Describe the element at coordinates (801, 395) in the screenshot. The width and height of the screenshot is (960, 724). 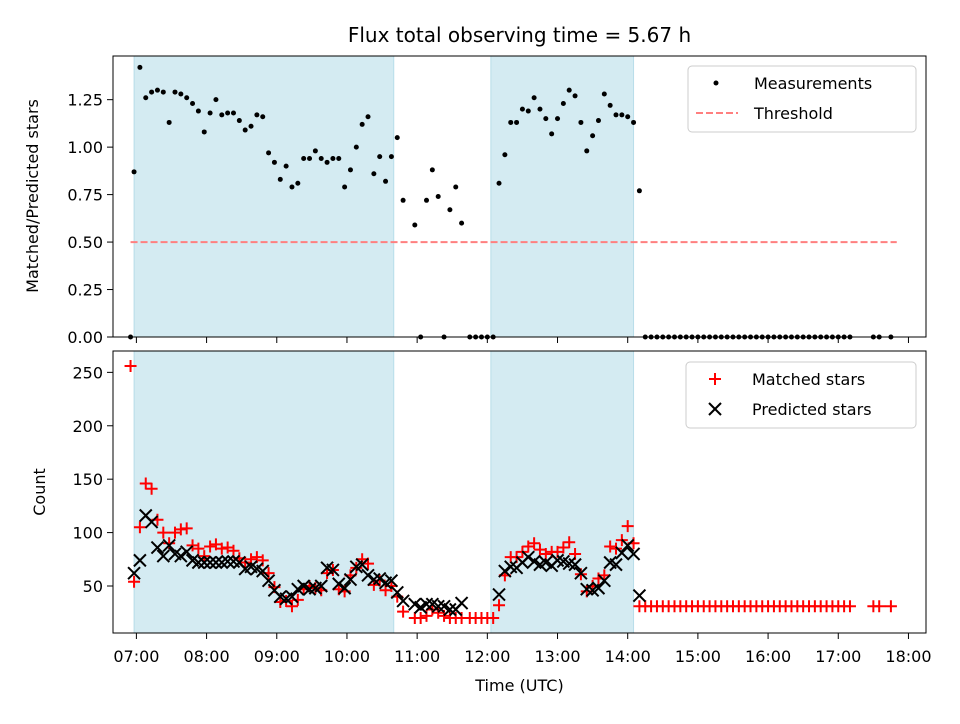
I see `bottom-legend-box` at that location.